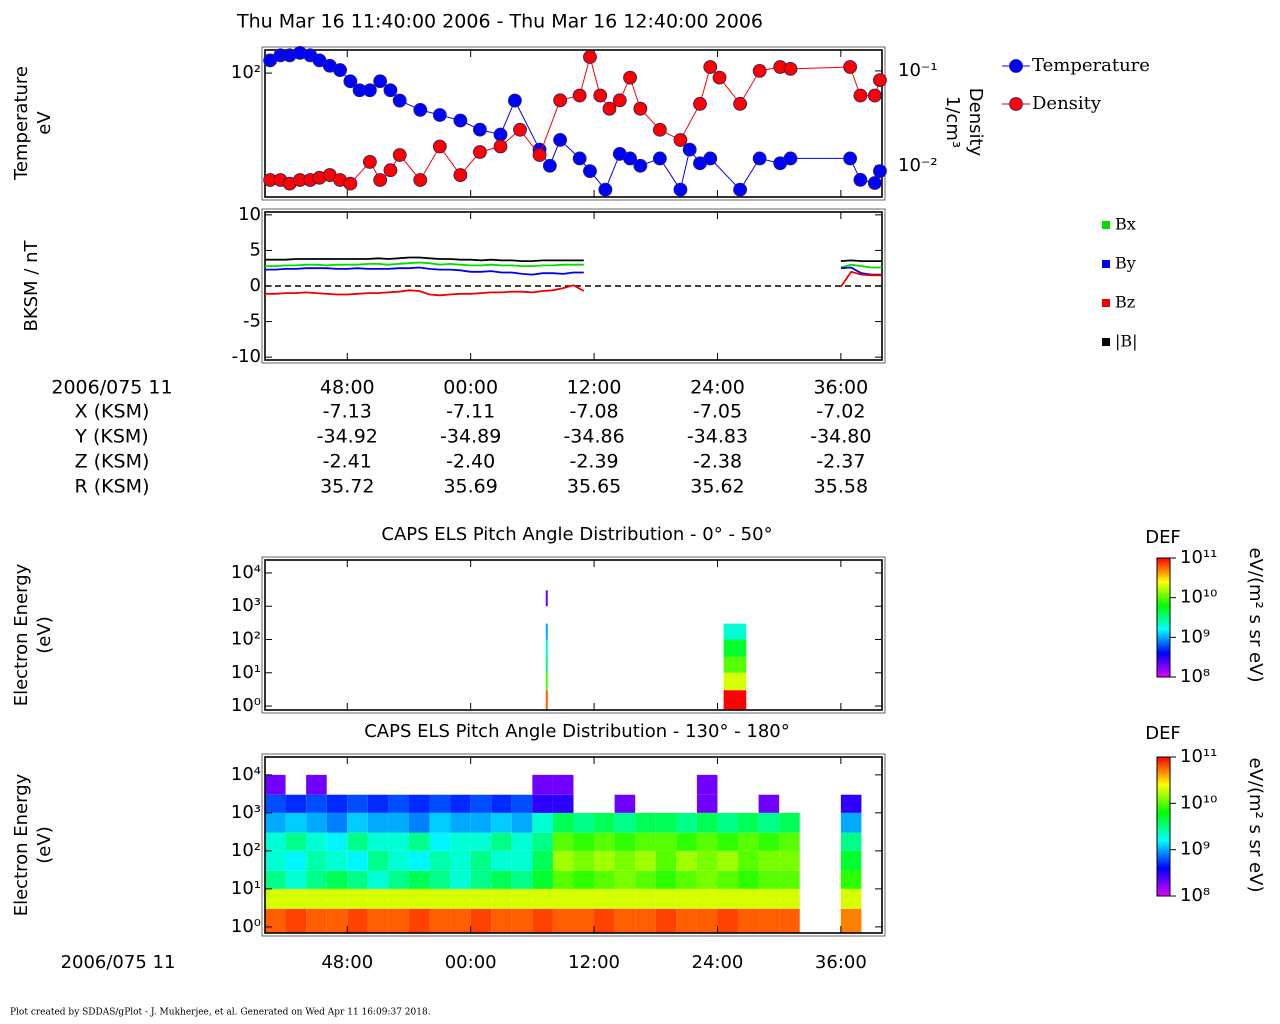 The width and height of the screenshot is (1280, 1024). I want to click on colorbar-tick-label: 10⁸, so click(1195, 676).